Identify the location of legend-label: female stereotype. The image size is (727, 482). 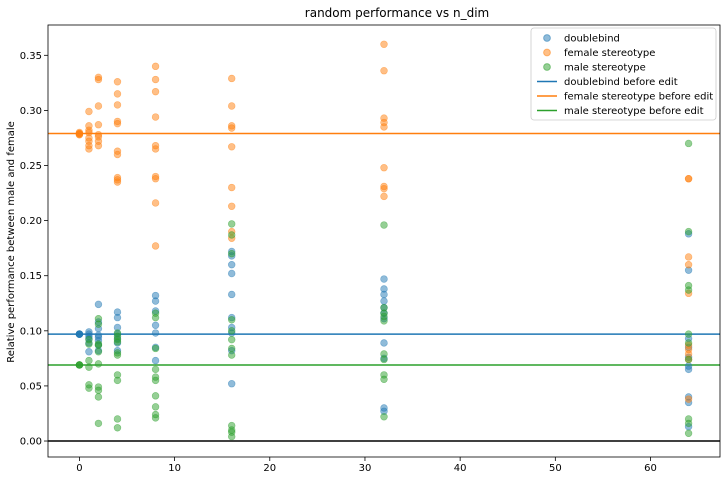
(609, 53).